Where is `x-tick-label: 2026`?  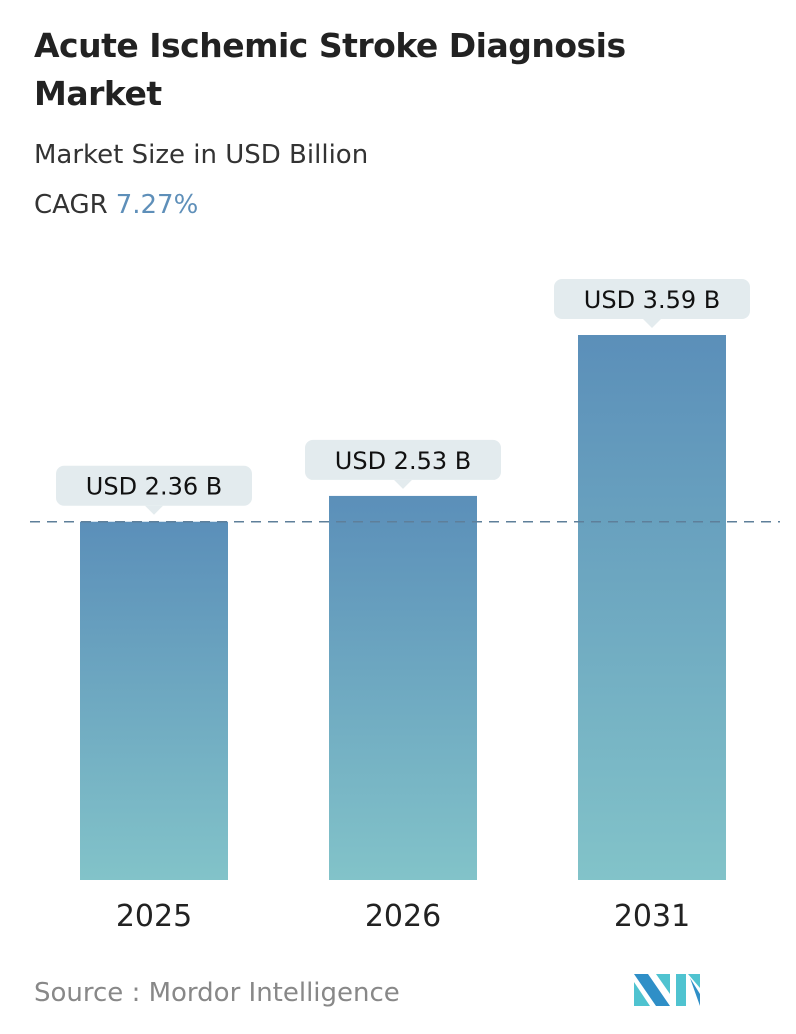
x-tick-label: 2026 is located at coordinates (403, 916).